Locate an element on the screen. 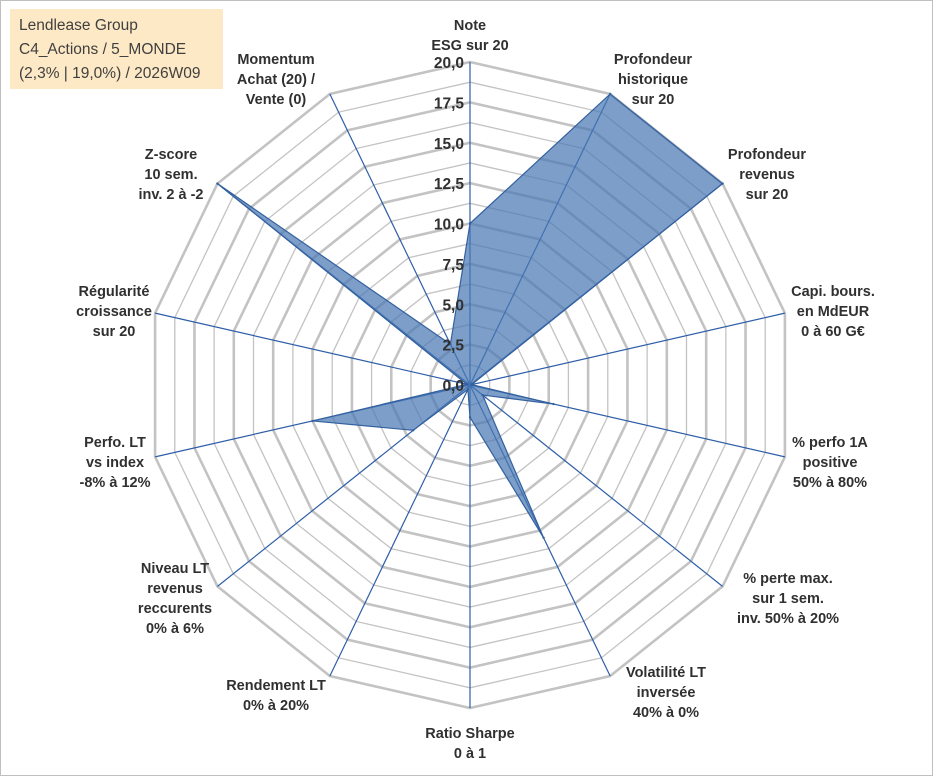 The height and width of the screenshot is (776, 933). category-label-4: % perfo 1A positive 50% à 80% is located at coordinates (830, 463).